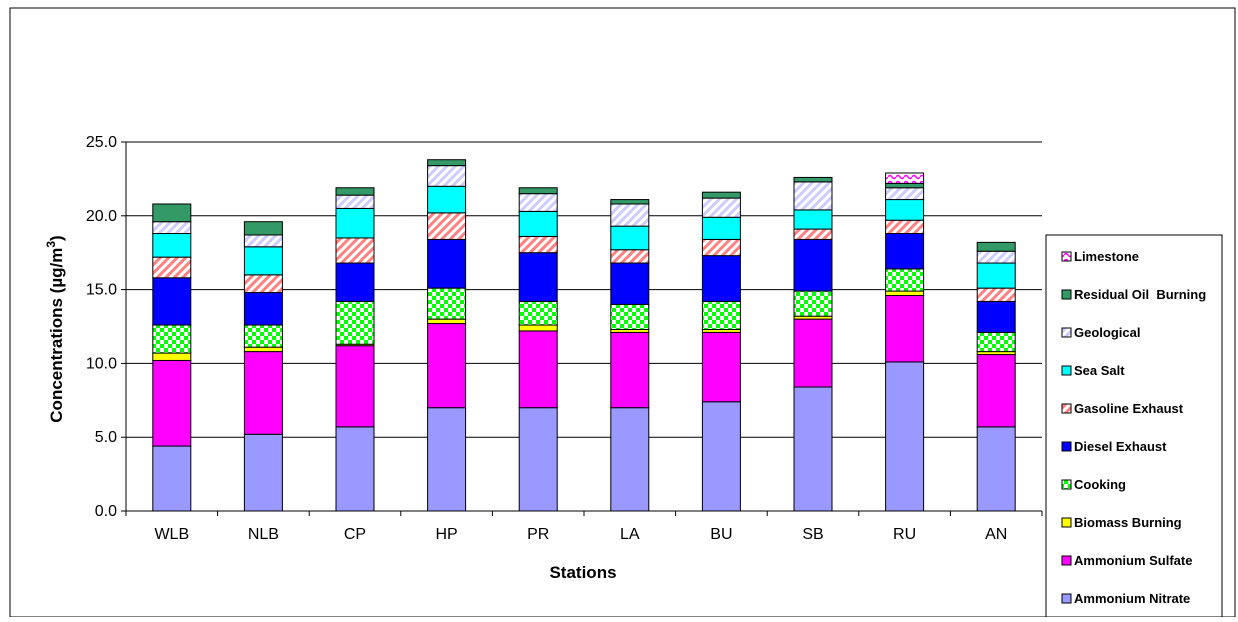  Describe the element at coordinates (101, 216) in the screenshot. I see `y-tick-label: 20.0` at that location.